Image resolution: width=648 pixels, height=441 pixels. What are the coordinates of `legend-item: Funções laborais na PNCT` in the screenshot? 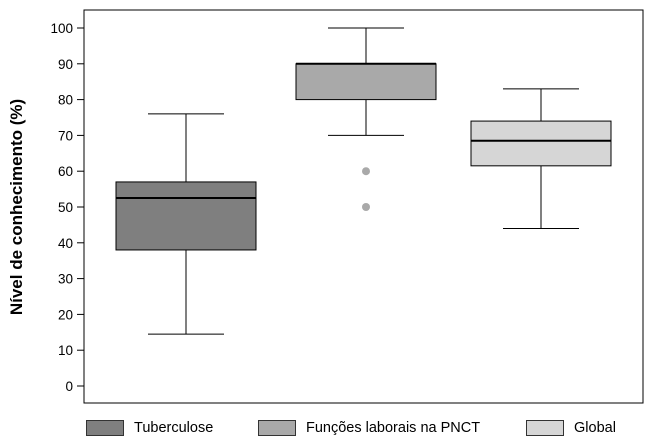 It's located at (369, 428).